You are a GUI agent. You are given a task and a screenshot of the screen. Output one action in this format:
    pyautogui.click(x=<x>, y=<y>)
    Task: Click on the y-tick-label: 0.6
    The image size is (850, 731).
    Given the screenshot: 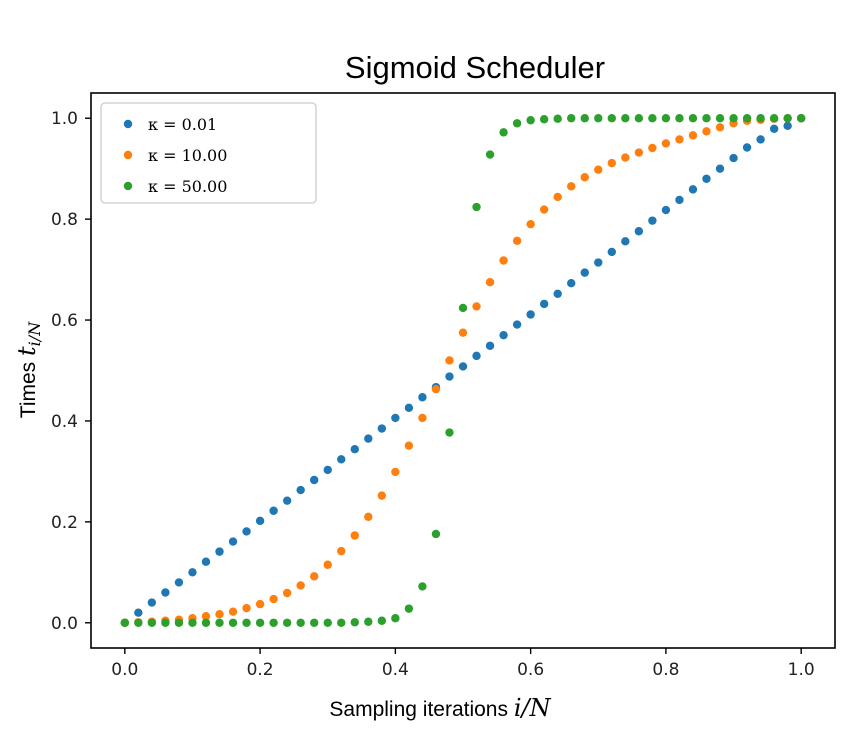 What is the action you would take?
    pyautogui.click(x=64, y=321)
    